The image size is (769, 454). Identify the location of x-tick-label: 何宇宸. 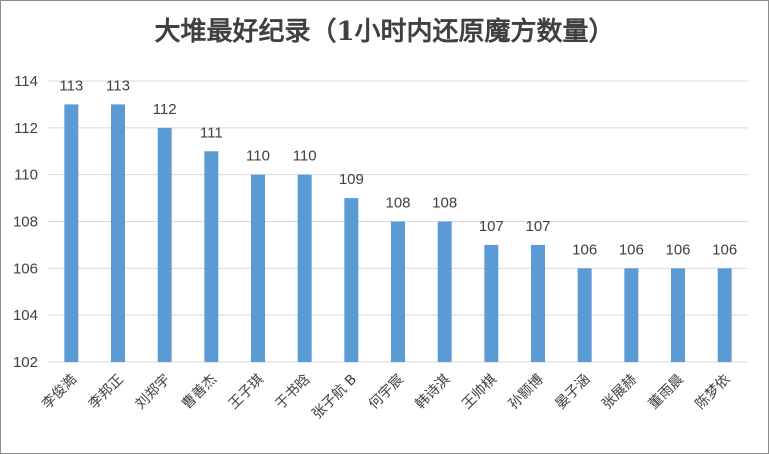
(386, 392).